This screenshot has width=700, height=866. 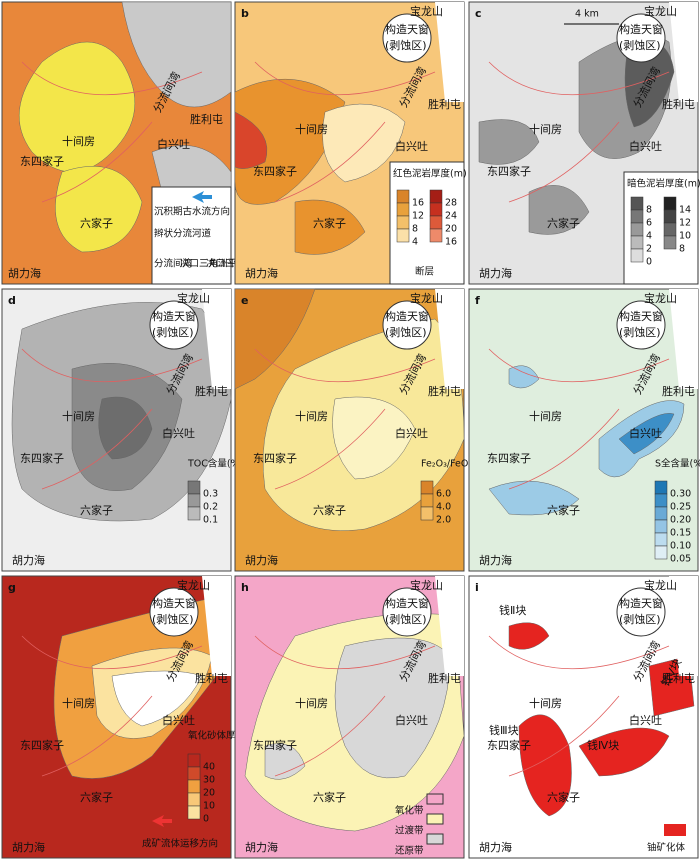 What do you see at coordinates (685, 223) in the screenshot?
I see `legend-value: 12` at bounding box center [685, 223].